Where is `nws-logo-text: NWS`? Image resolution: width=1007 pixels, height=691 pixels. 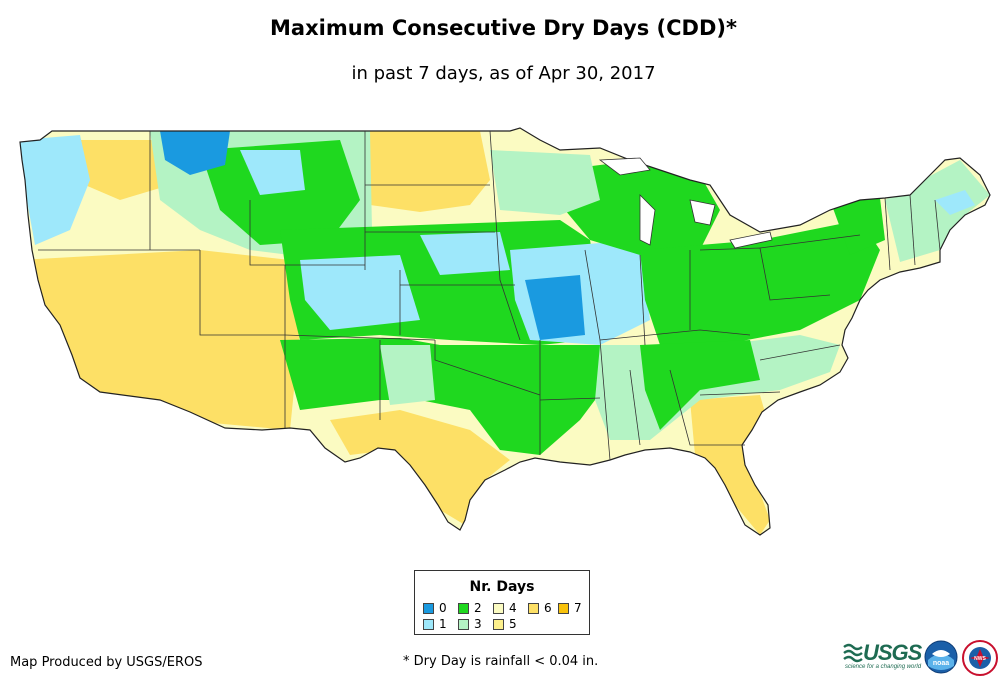
nws-logo-text: NWS is located at coordinates (980, 659).